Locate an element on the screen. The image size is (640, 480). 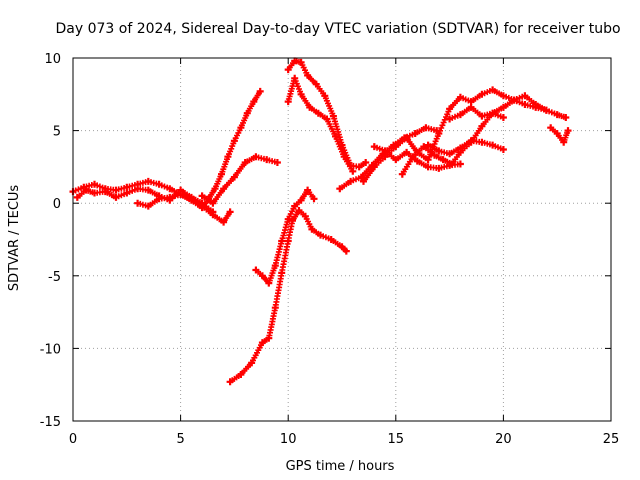
x-tick-label: 15 is located at coordinates (396, 439).